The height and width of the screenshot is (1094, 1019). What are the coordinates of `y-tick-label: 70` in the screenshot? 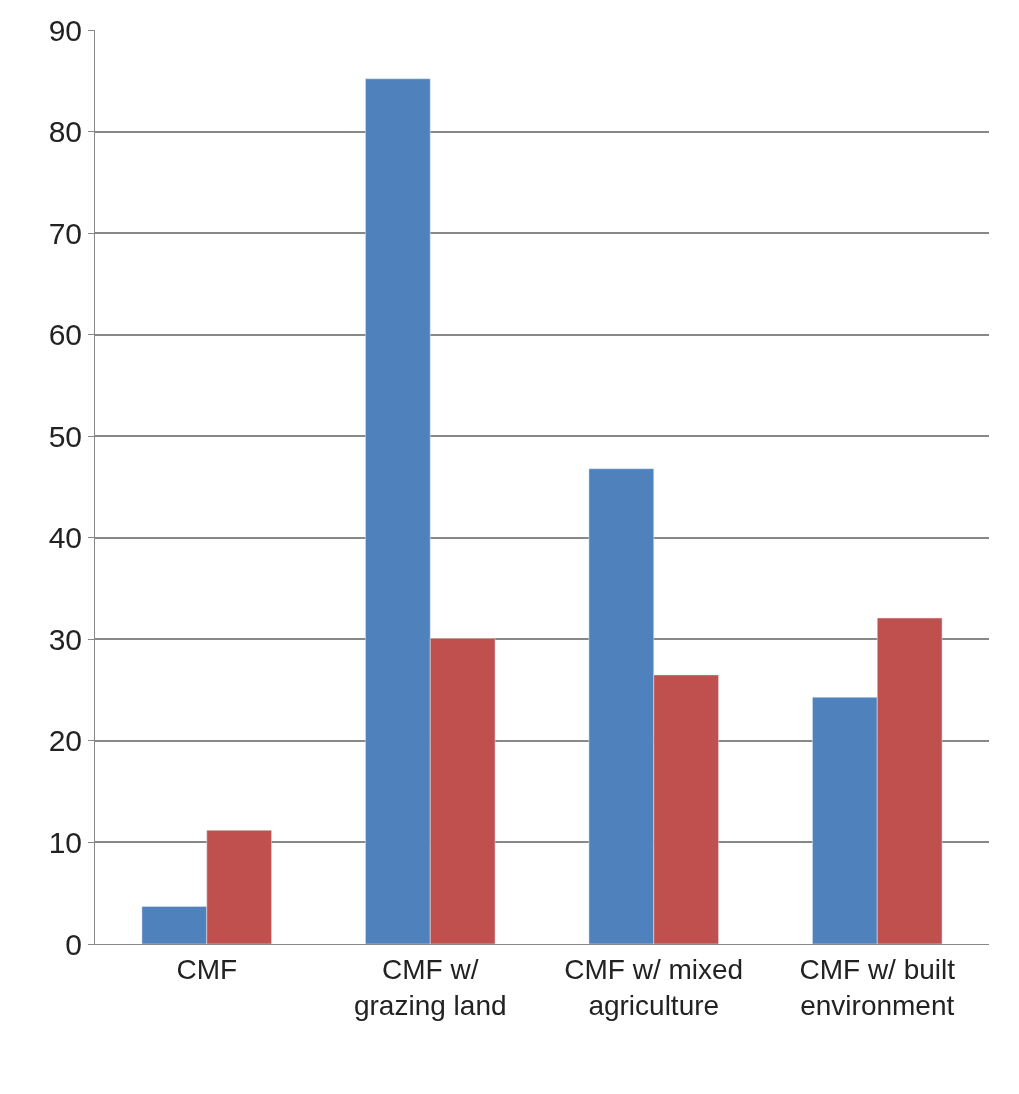 It's located at (65, 233).